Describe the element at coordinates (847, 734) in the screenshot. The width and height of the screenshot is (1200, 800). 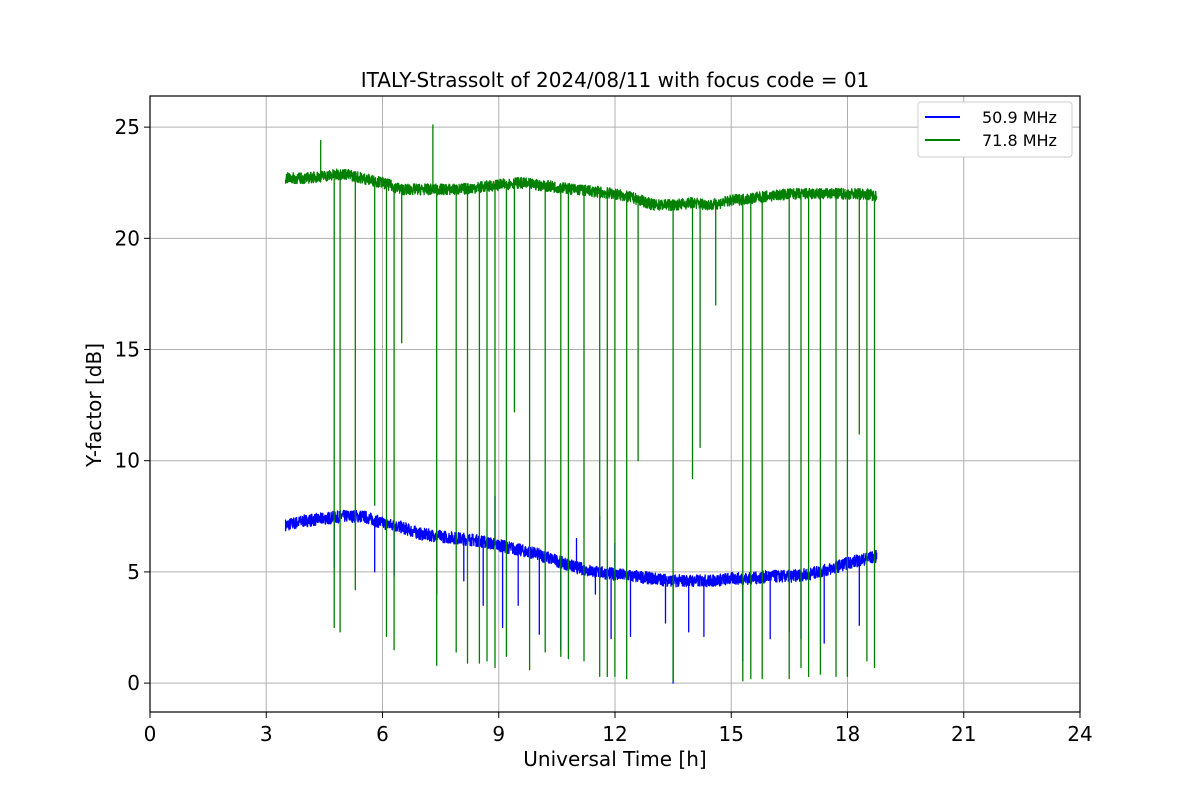
I see `x-tick-label: 18` at that location.